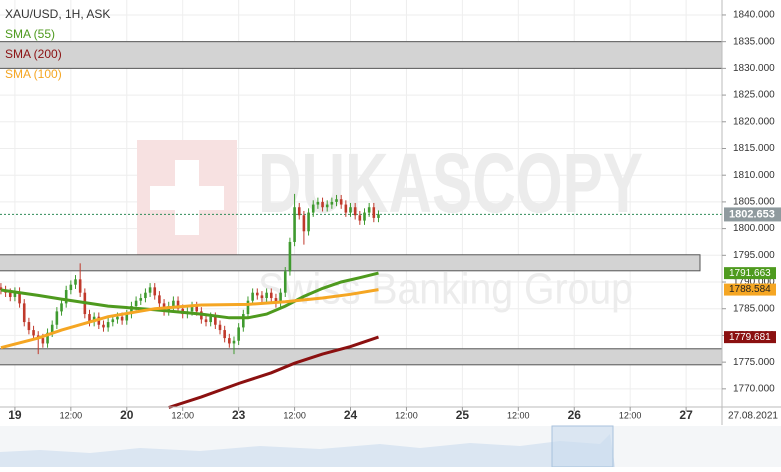 Image resolution: width=781 pixels, height=472 pixels. Describe the element at coordinates (351, 415) in the screenshot. I see `x-tick-label: 24` at that location.